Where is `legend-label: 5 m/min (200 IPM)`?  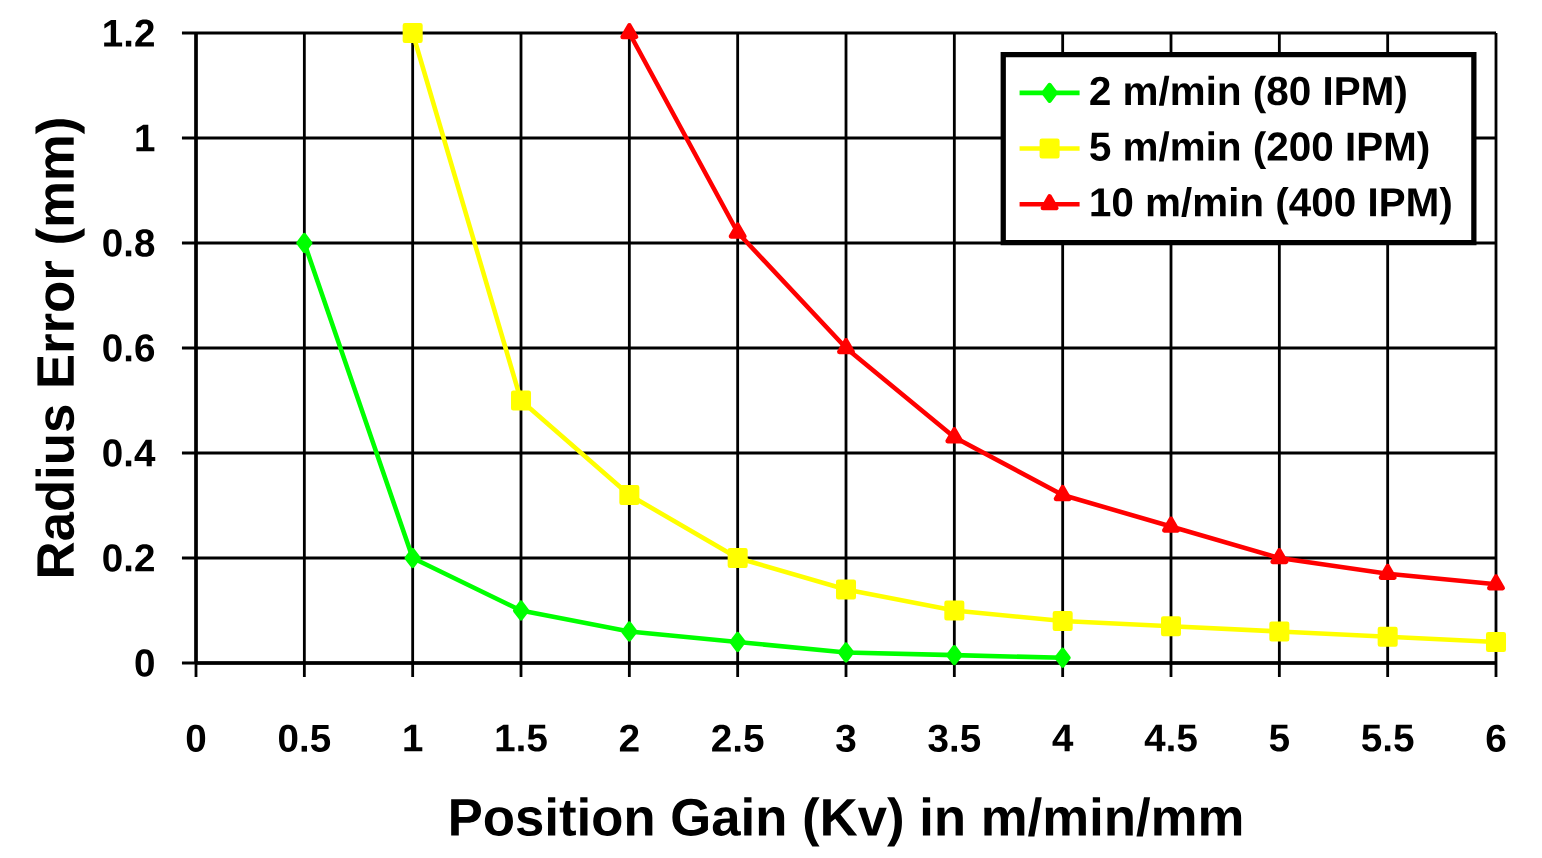 legend-label: 5 m/min (200 IPM) is located at coordinates (1259, 150).